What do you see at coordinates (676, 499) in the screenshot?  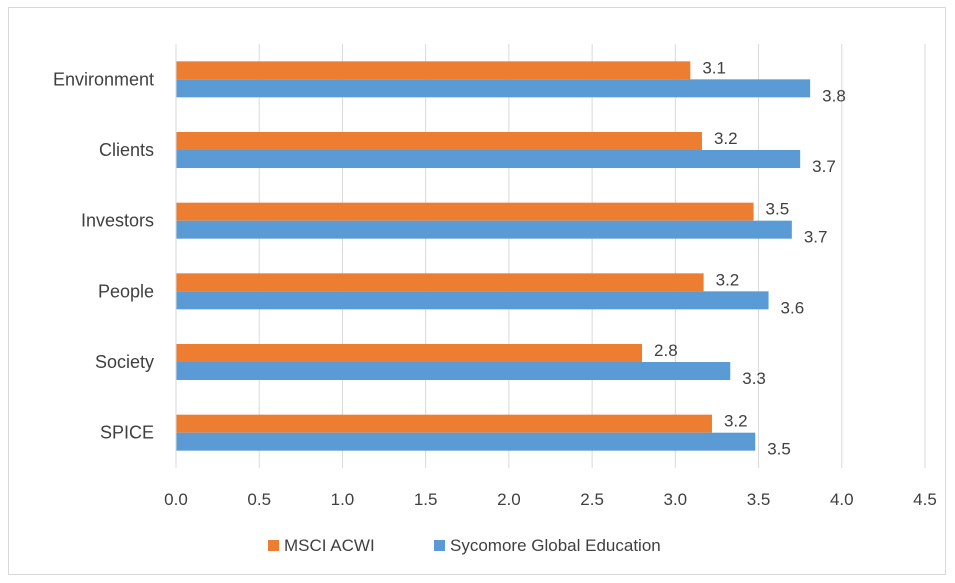 I see `x-tick-label: 3.0` at bounding box center [676, 499].